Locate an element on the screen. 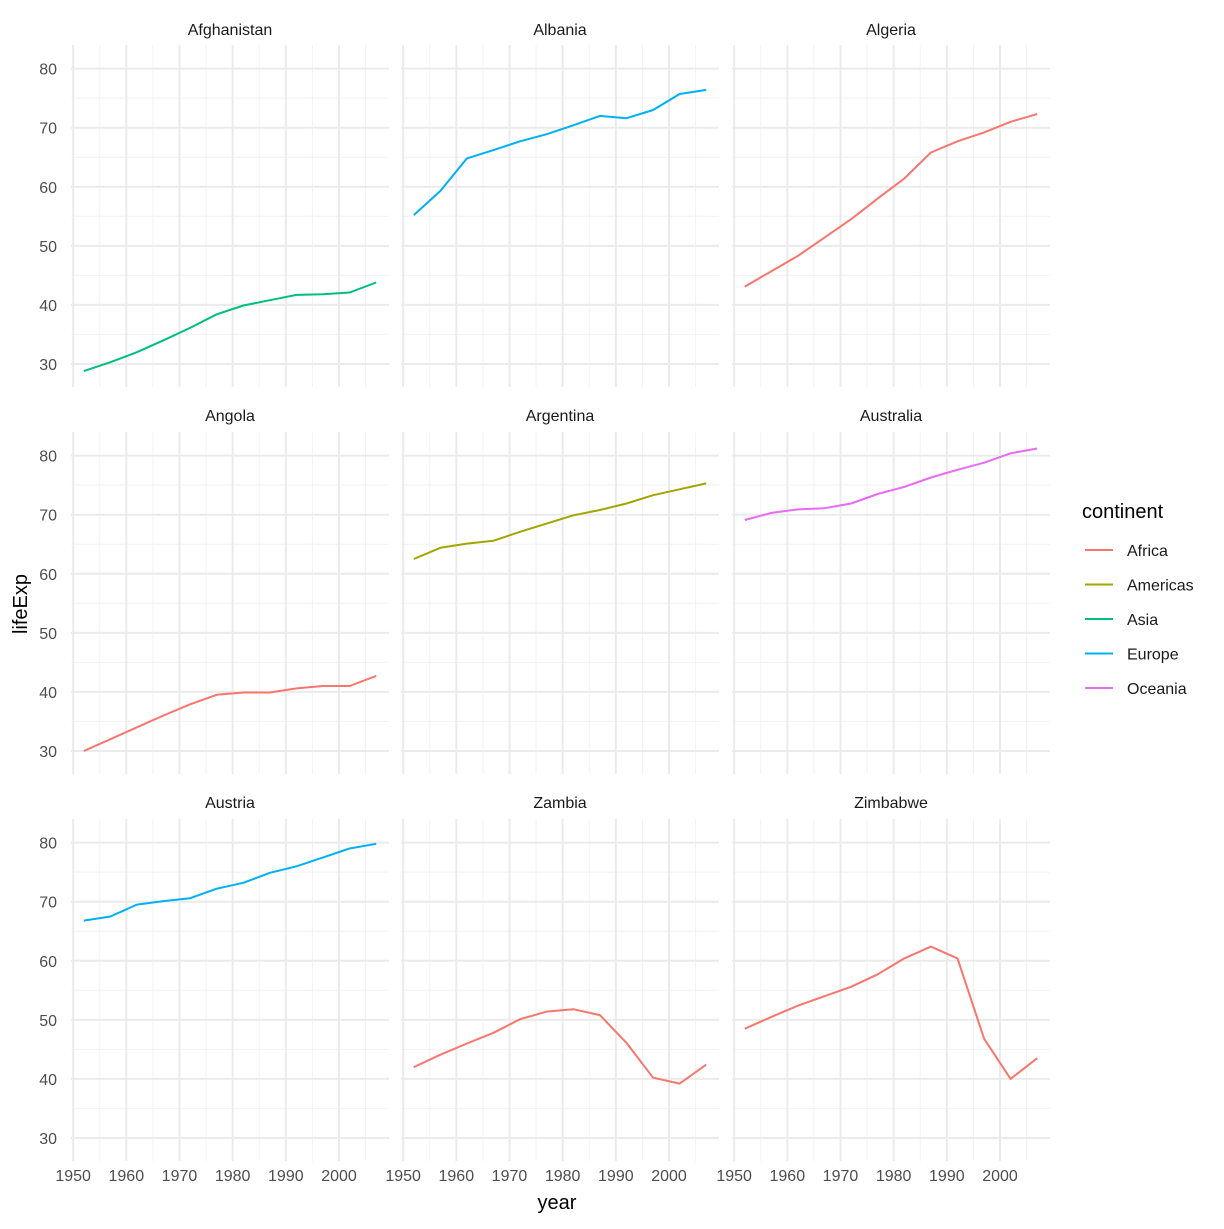 The height and width of the screenshot is (1229, 1224). legend-label: Asia is located at coordinates (1142, 620).